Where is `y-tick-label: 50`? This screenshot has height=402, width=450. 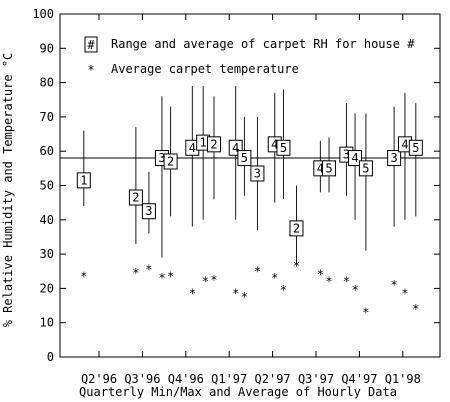 y-tick-label: 50 is located at coordinates (47, 186).